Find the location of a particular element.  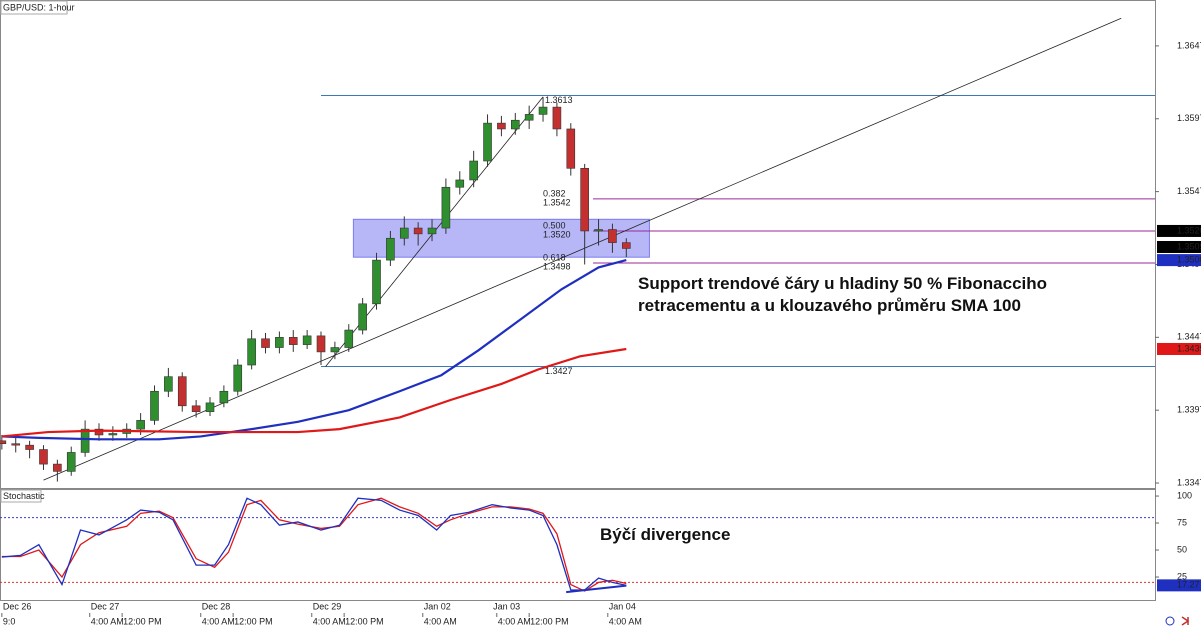

level-label: 1.3613 is located at coordinates (559, 100).